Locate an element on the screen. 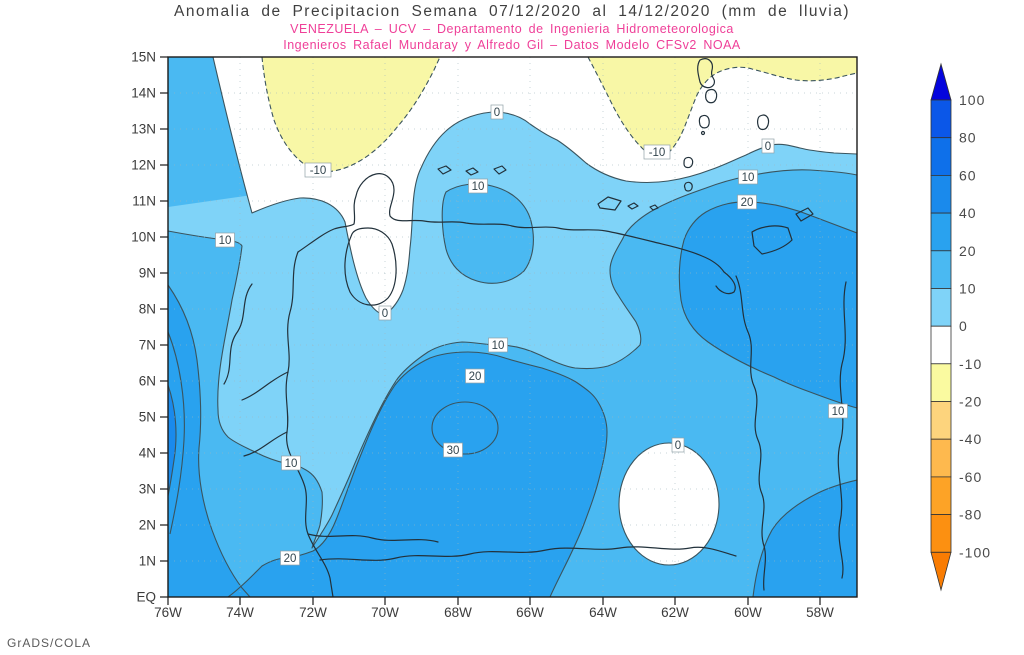 This screenshot has width=1024, height=655. x-axis-label: 62W is located at coordinates (675, 612).